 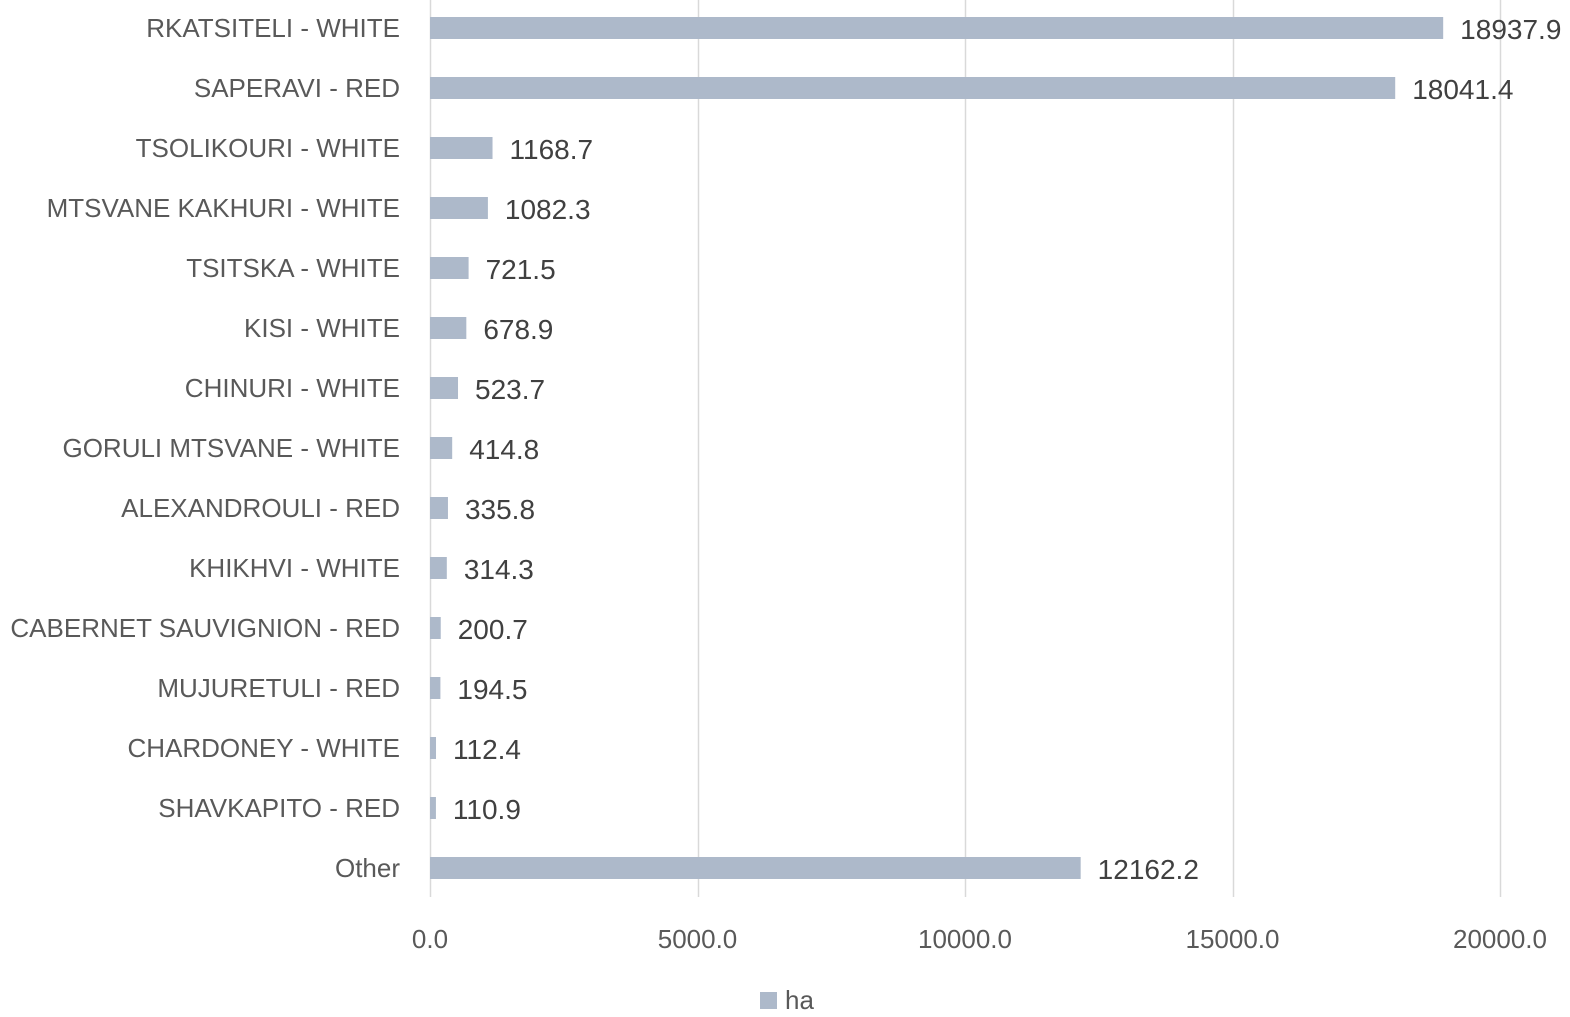 I want to click on x-tick-label: 15000.0, so click(x=1233, y=939).